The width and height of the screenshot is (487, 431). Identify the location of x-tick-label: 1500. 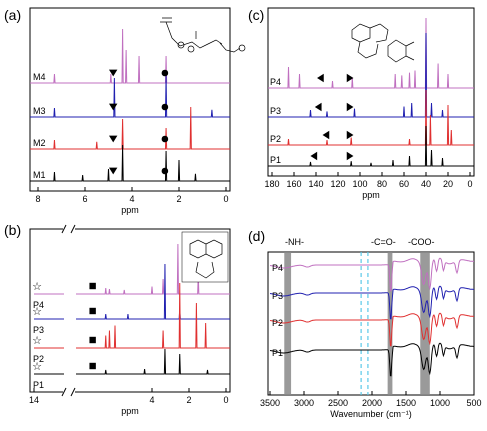
(406, 403).